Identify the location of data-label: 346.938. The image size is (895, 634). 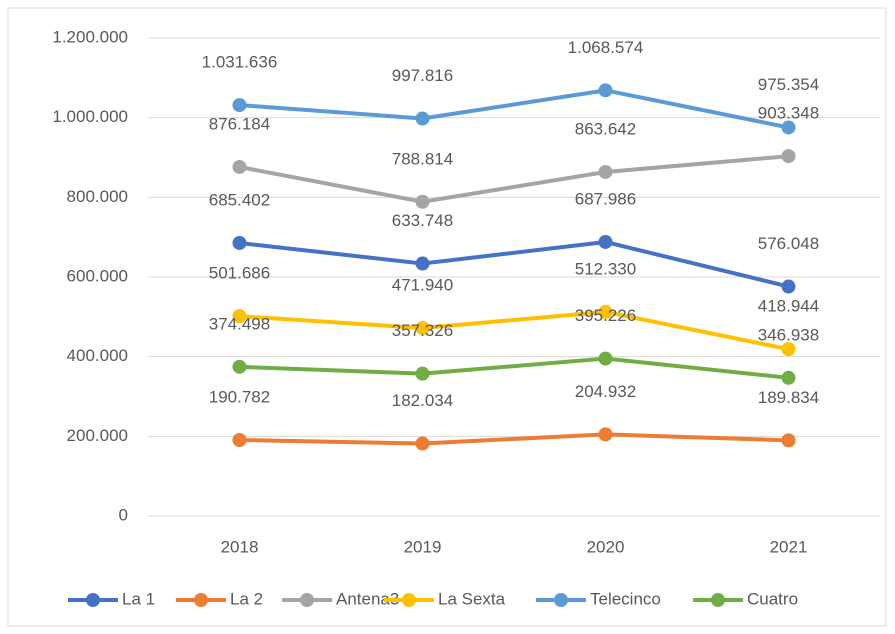
(788, 334).